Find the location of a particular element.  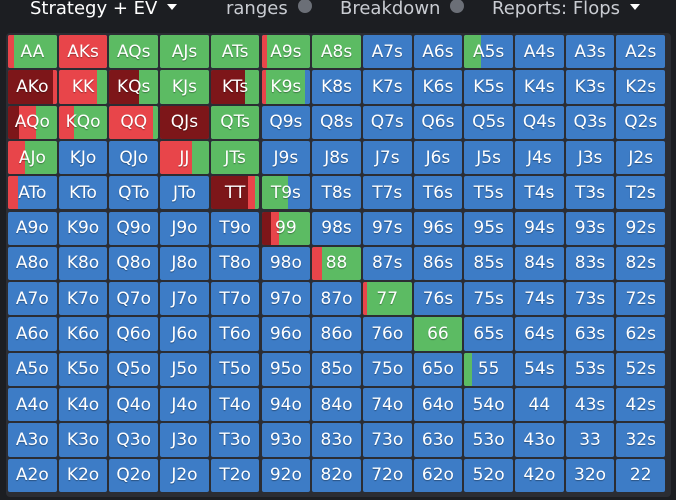

hand-cell: 82o is located at coordinates (336, 475).